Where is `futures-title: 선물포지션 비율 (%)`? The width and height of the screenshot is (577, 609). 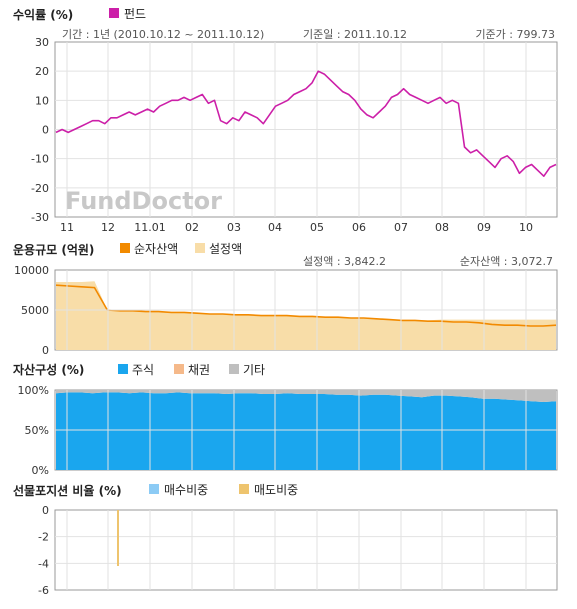 futures-title: 선물포지션 비율 (%) is located at coordinates (67, 490).